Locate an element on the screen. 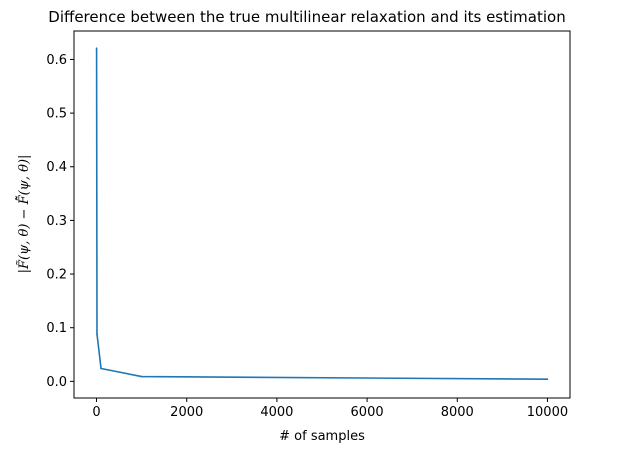  x-tick-label: 6000 is located at coordinates (367, 412).